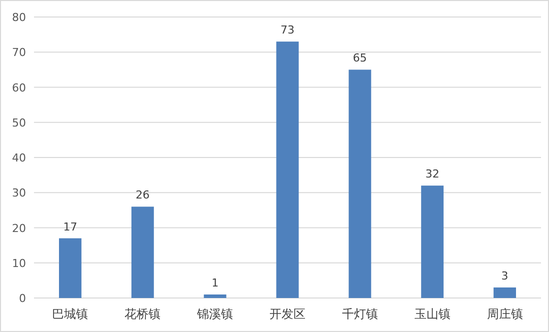 This screenshot has width=549, height=332. Describe the element at coordinates (359, 58) in the screenshot. I see `data-label: 65` at that location.